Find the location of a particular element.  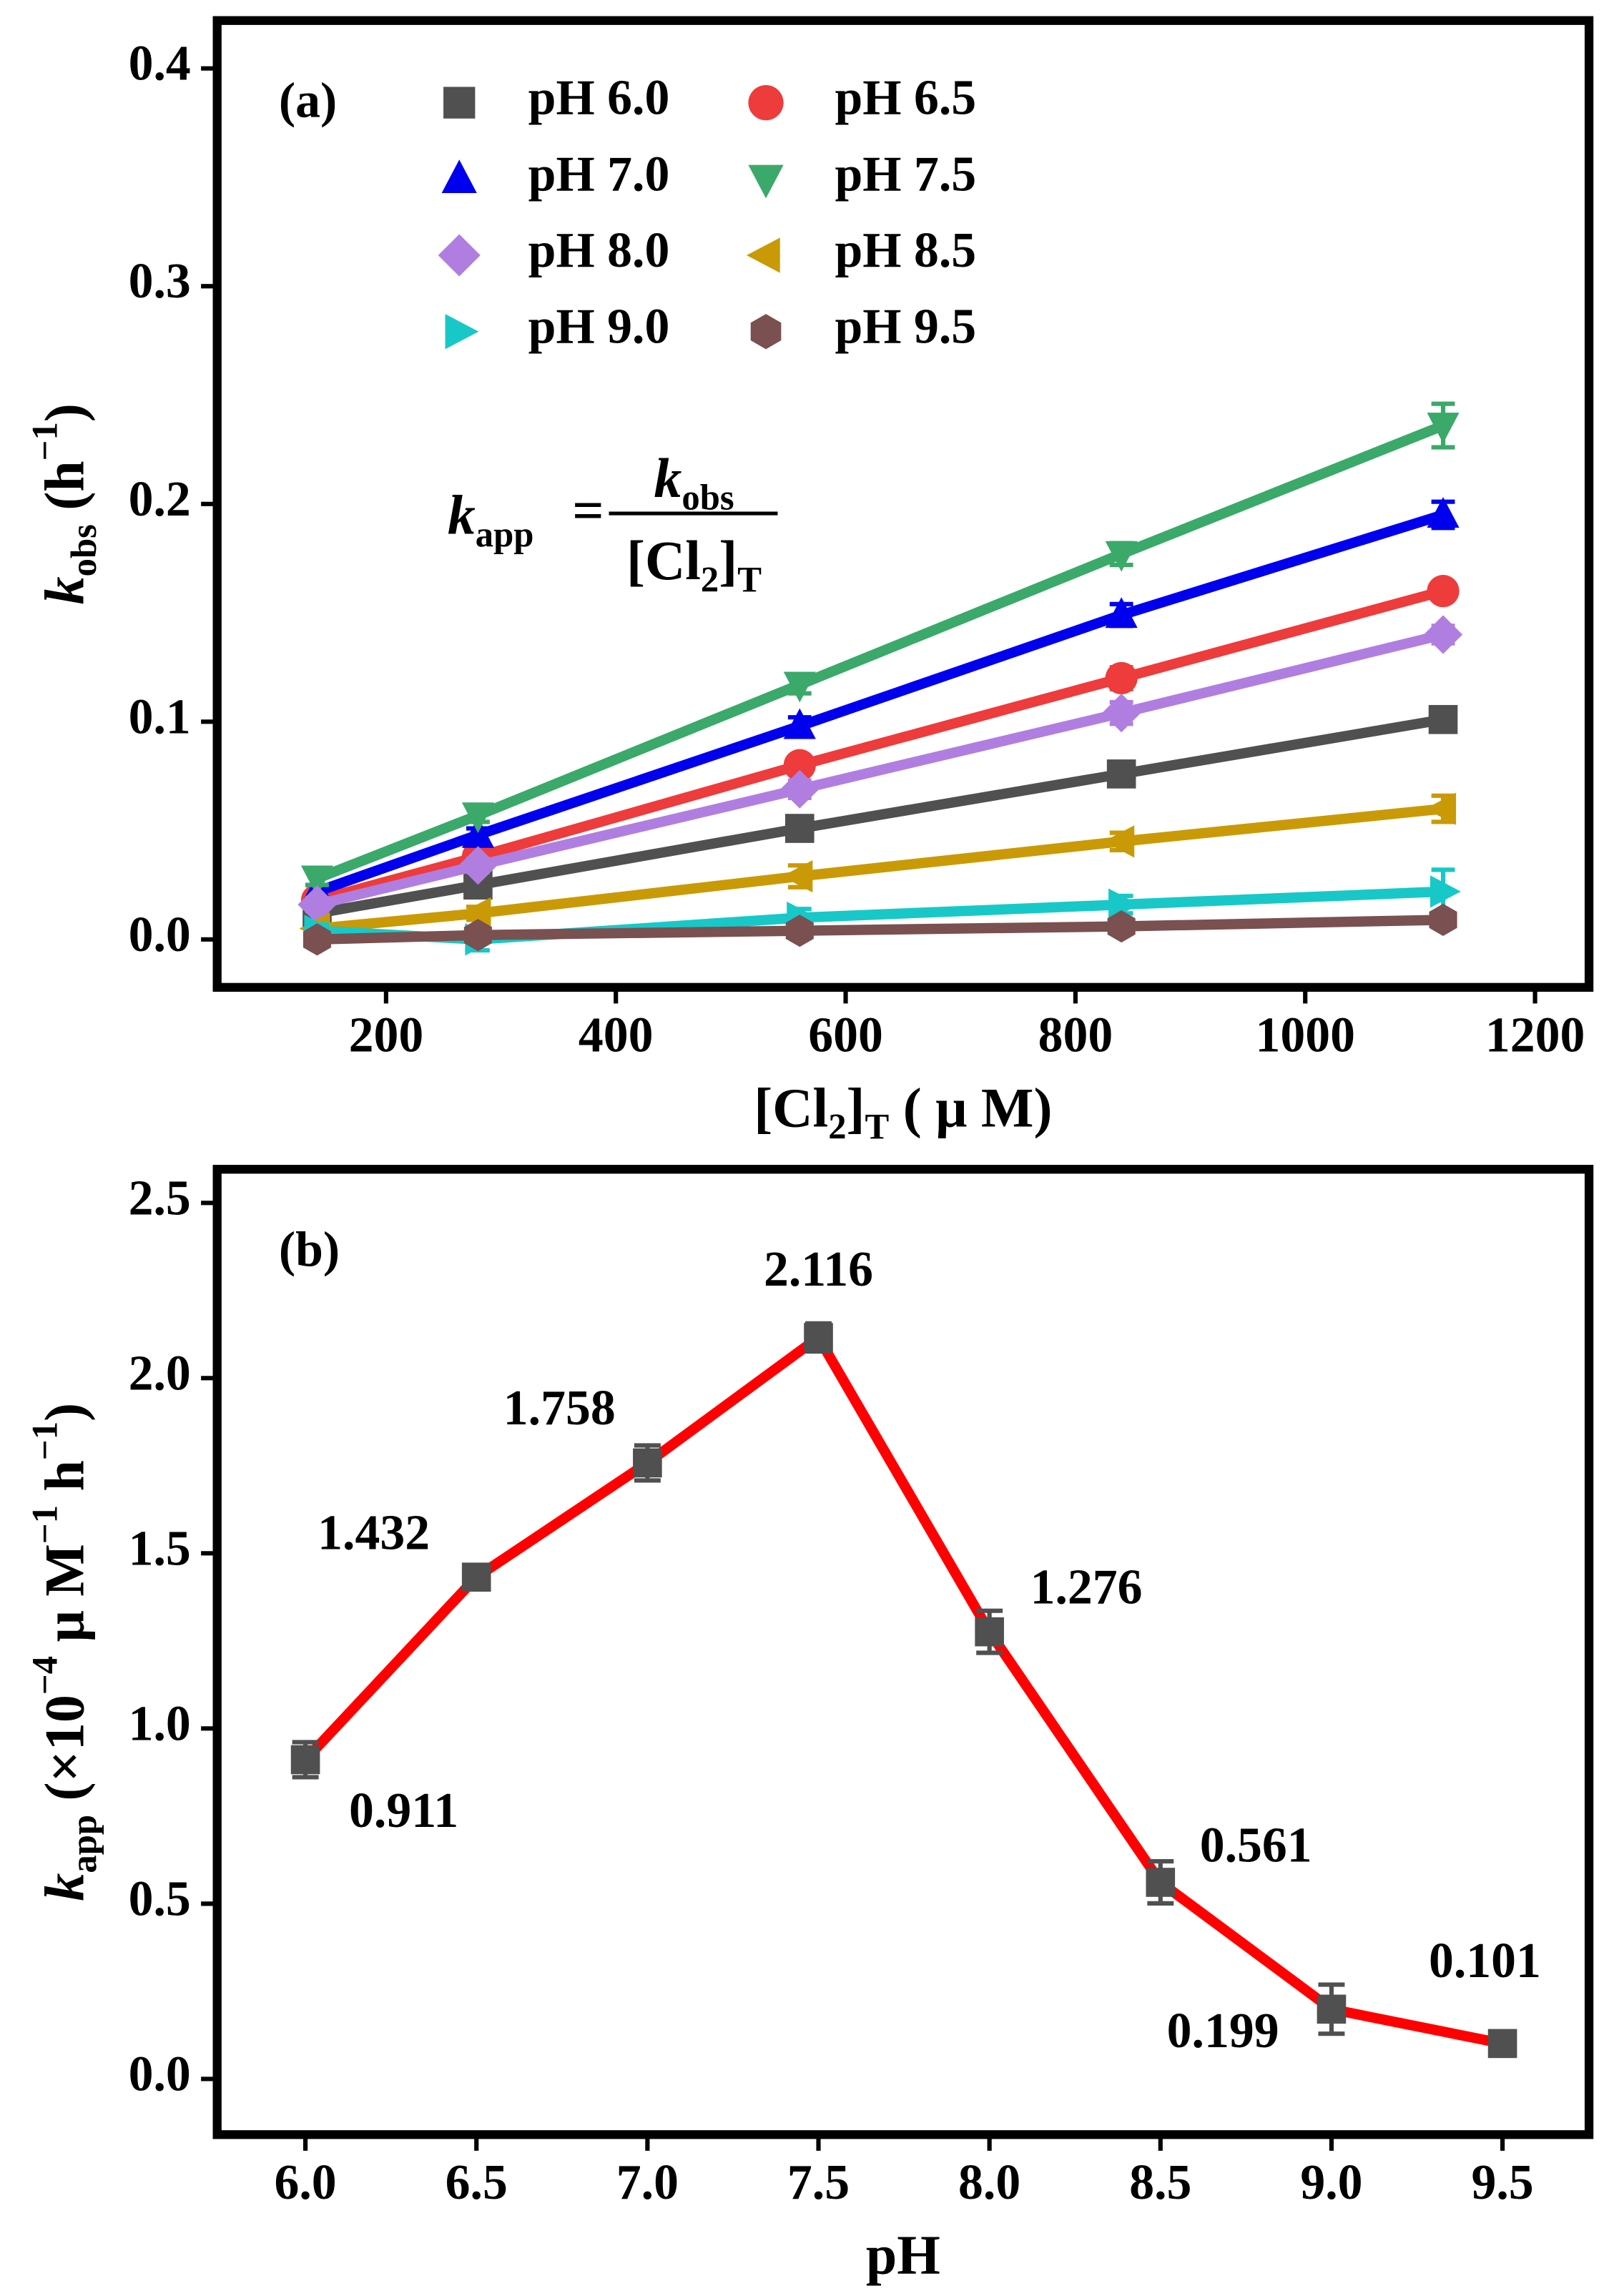

y-tick-label: 0.4 is located at coordinates (160, 64).